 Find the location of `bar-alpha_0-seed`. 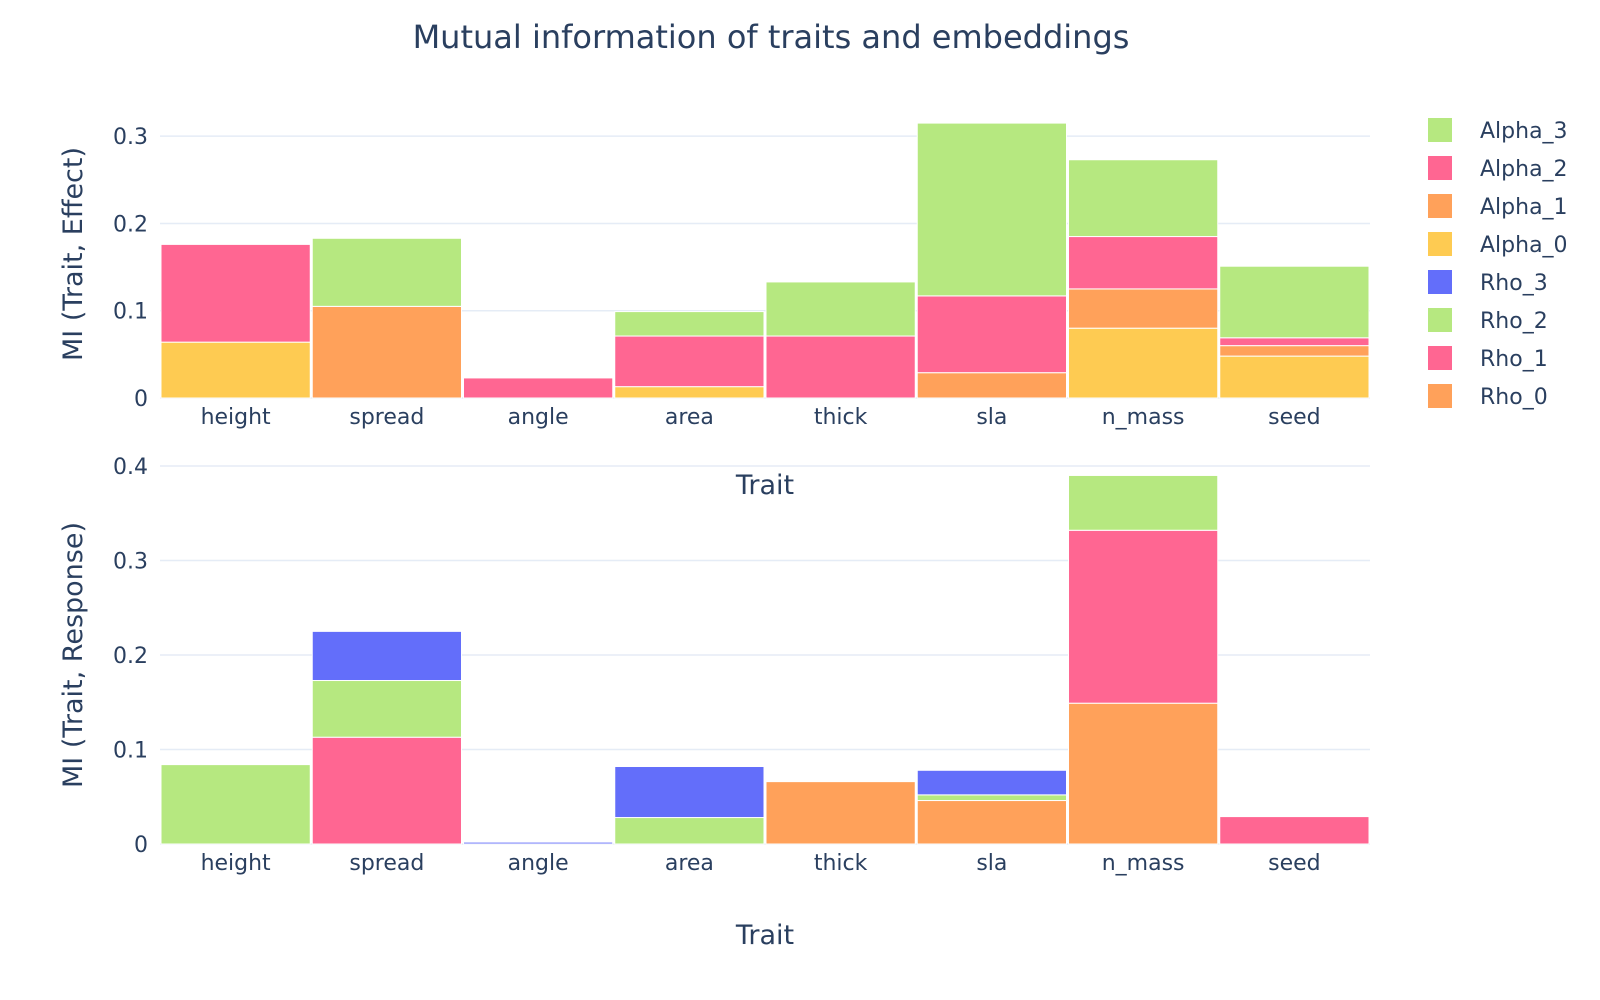

bar-alpha_0-seed is located at coordinates (1294, 377).